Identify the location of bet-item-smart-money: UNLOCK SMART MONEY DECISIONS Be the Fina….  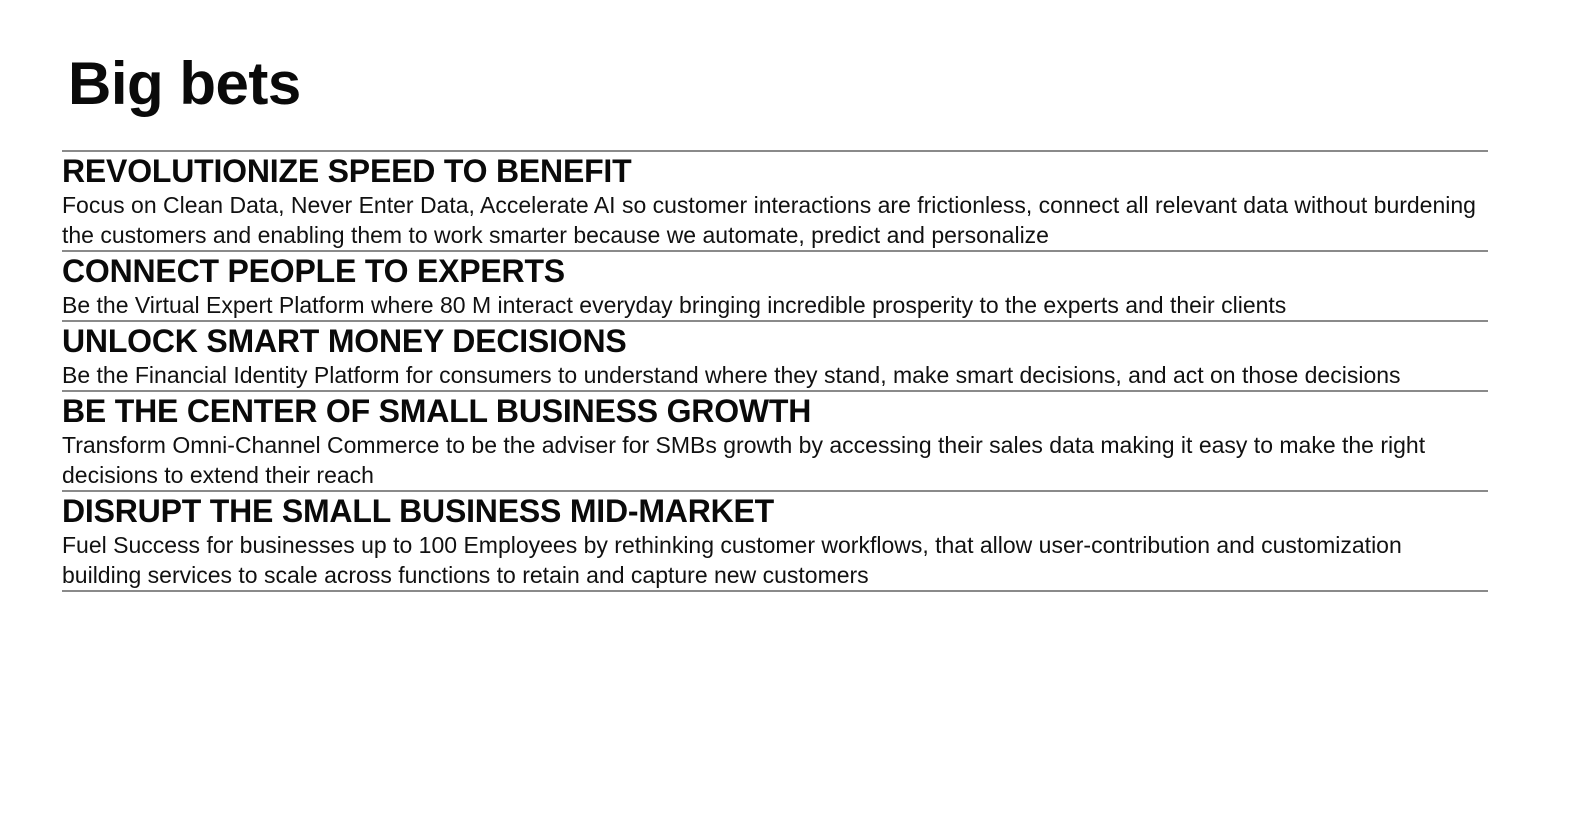
(775, 357).